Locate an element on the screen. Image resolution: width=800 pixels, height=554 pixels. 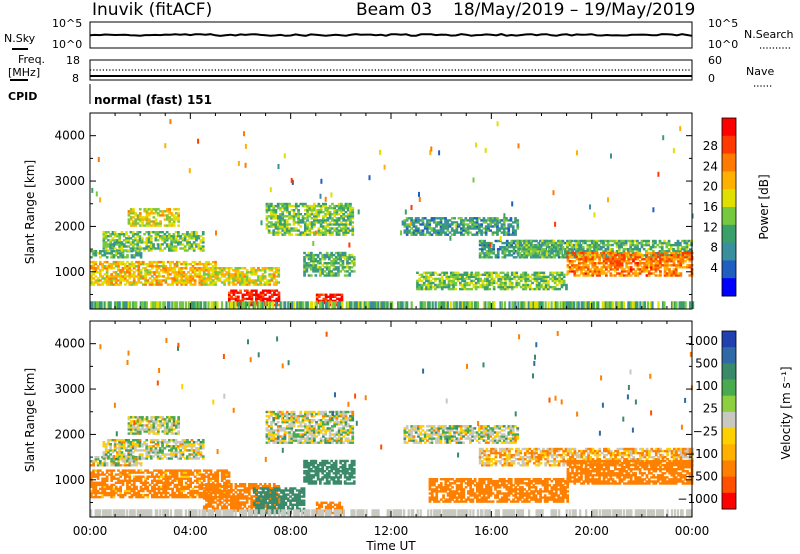
noise-cell is located at coordinates (114, 245).